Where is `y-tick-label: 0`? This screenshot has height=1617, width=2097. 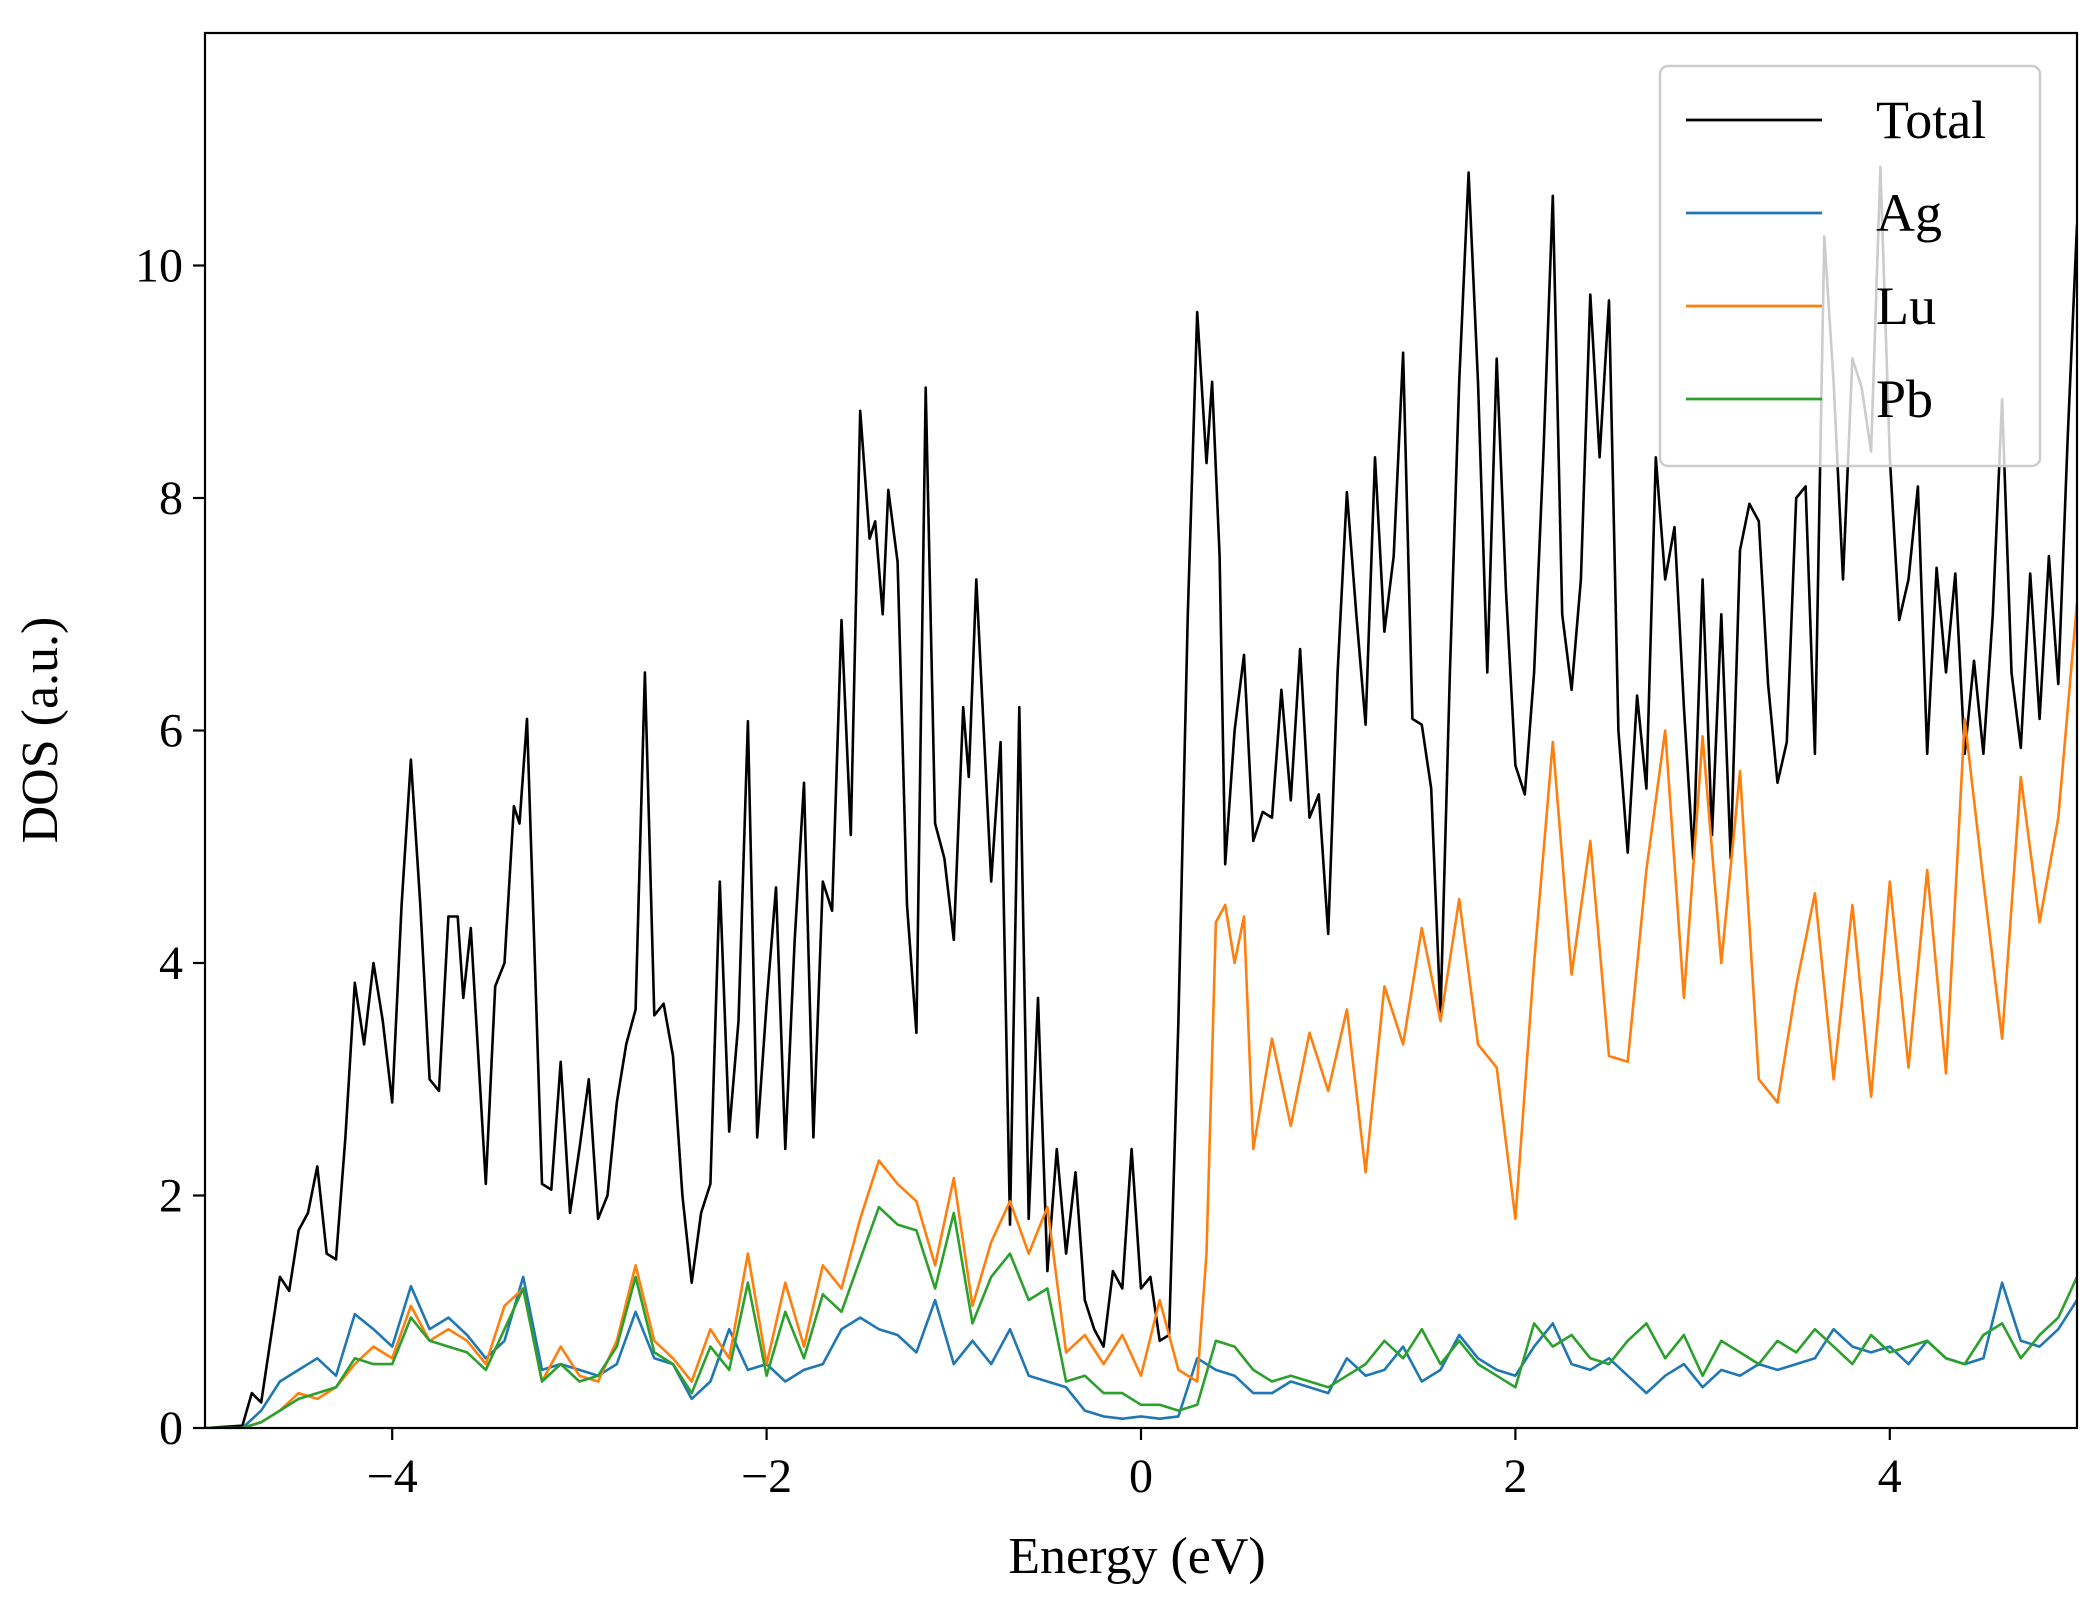
y-tick-label: 0 is located at coordinates (171, 1428).